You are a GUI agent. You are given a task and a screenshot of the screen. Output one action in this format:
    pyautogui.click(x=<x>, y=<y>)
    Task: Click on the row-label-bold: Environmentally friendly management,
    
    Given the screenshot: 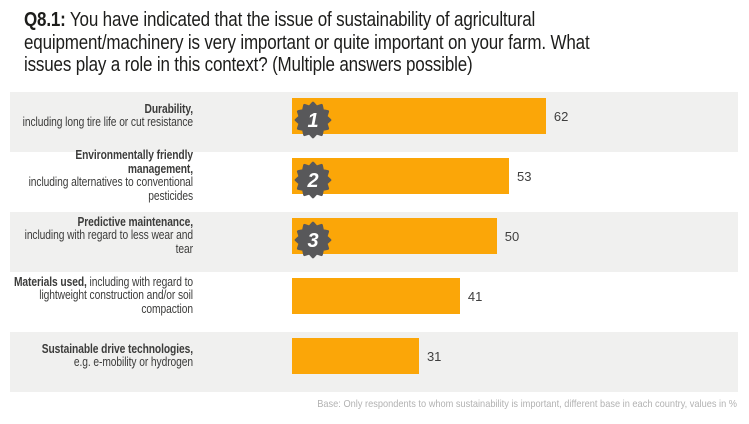 What is the action you would take?
    pyautogui.click(x=134, y=162)
    